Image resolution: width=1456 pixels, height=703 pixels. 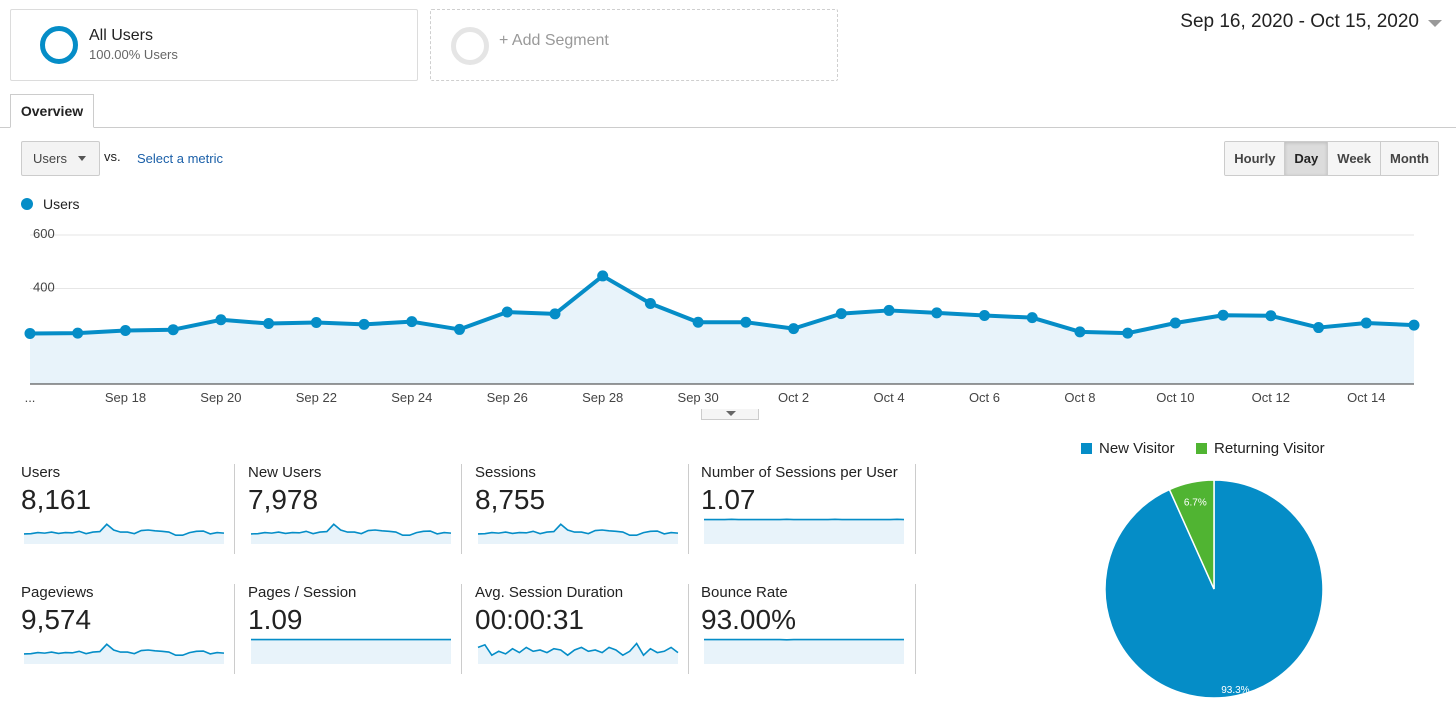 What do you see at coordinates (1306, 158) in the screenshot?
I see `granularity-day: Day` at bounding box center [1306, 158].